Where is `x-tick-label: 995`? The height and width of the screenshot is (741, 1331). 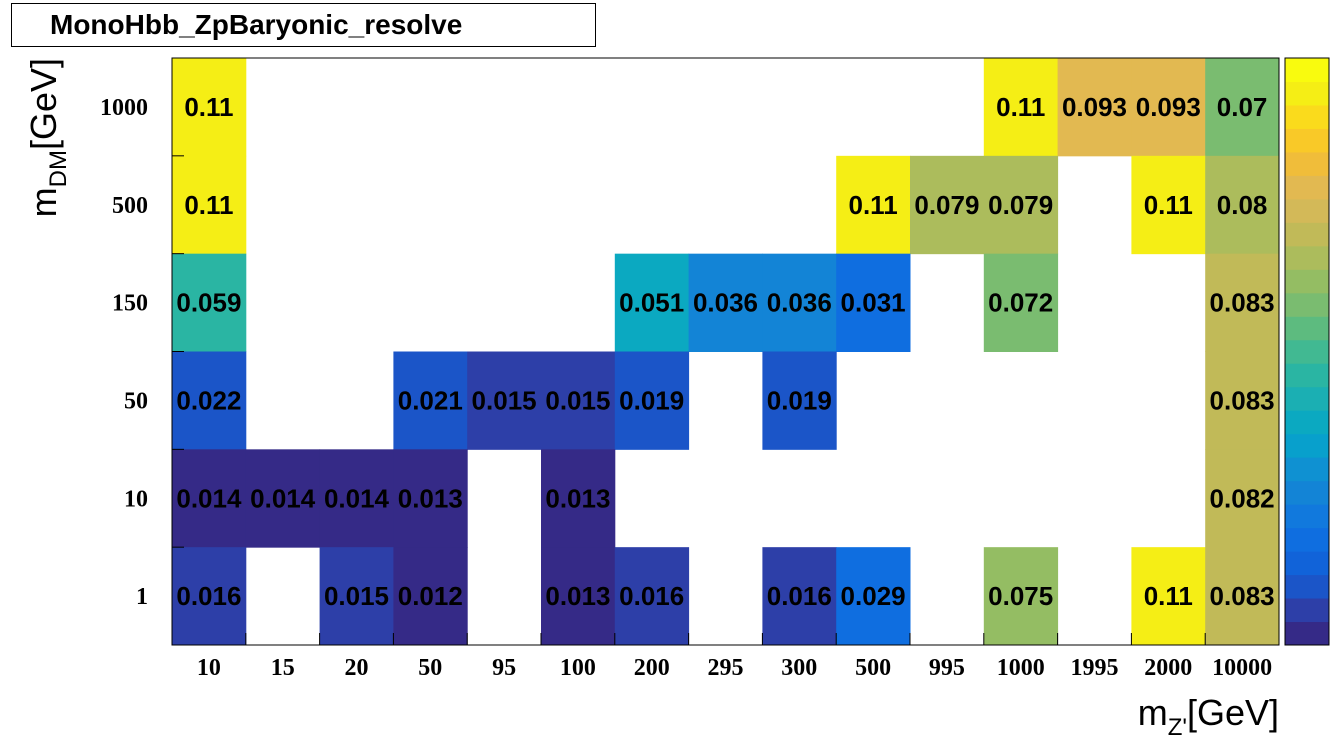
x-tick-label: 995 is located at coordinates (947, 668).